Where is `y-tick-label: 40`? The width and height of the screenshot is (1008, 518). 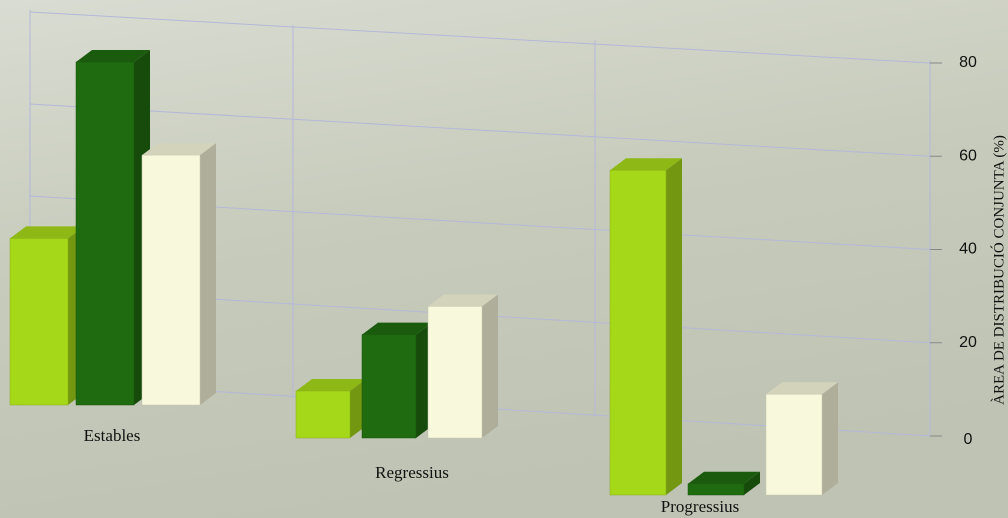 y-tick-label: 40 is located at coordinates (968, 249).